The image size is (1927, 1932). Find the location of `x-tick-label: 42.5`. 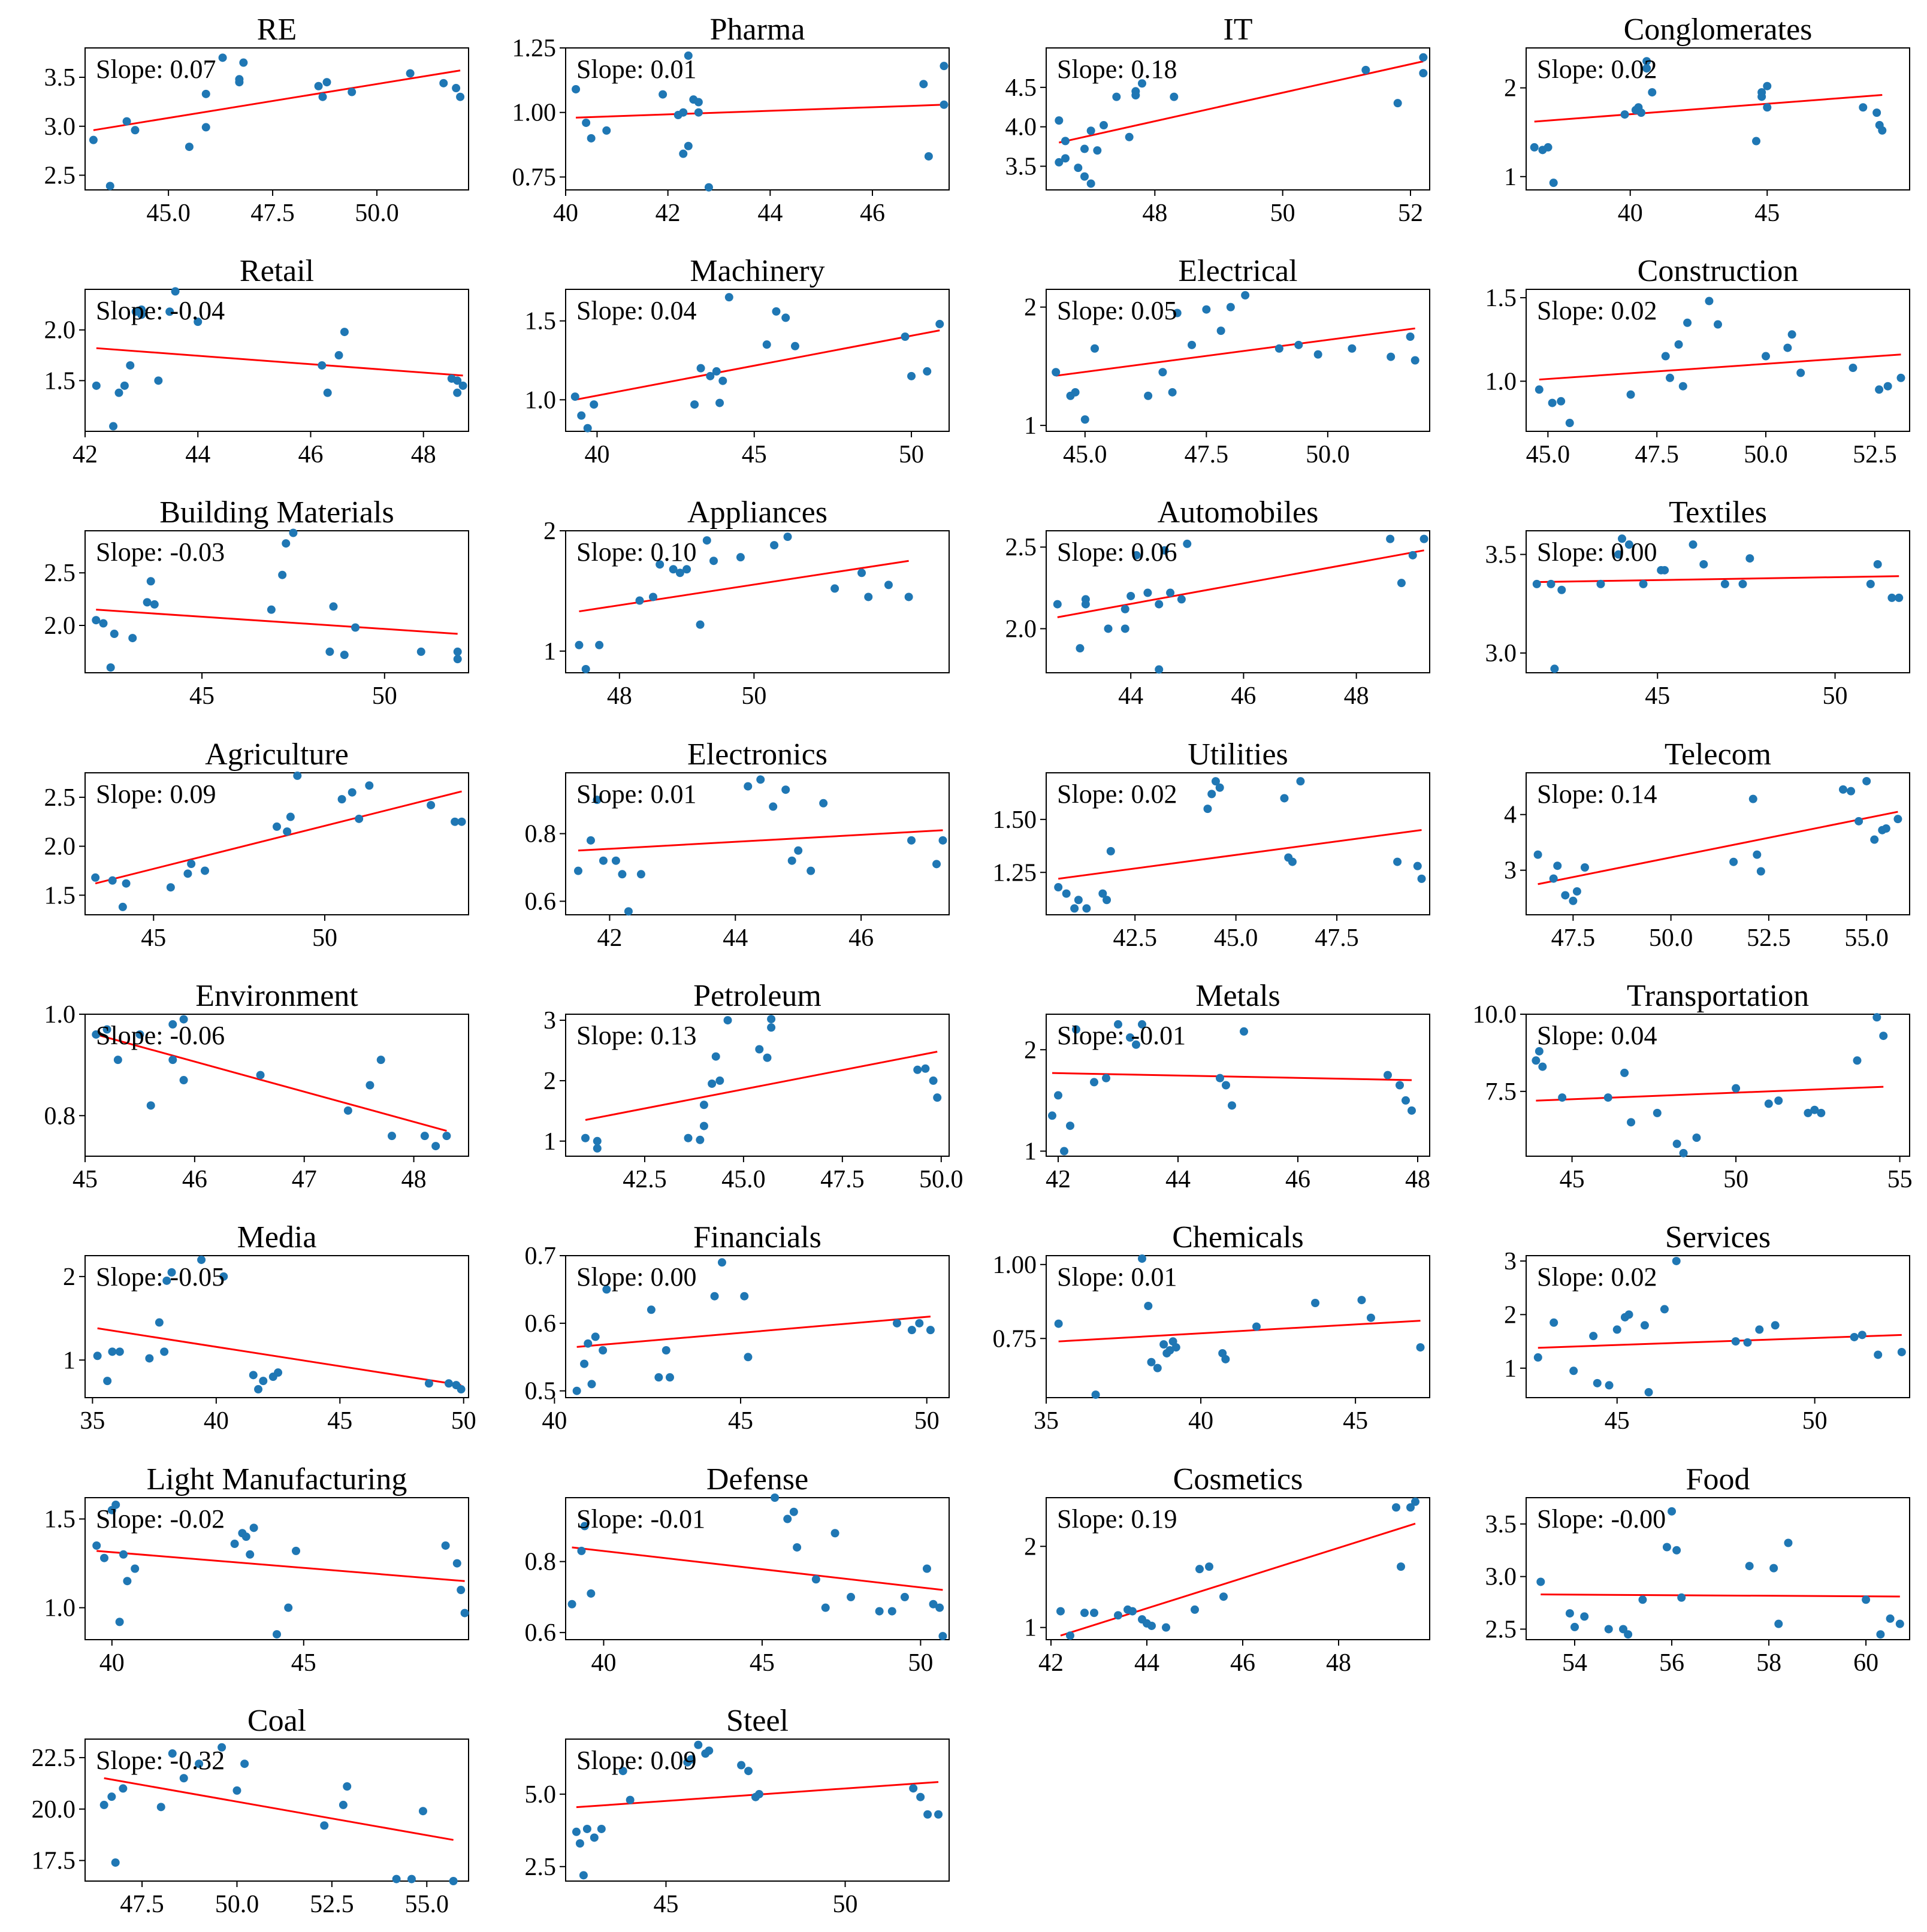

x-tick-label: 42.5 is located at coordinates (1135, 938).